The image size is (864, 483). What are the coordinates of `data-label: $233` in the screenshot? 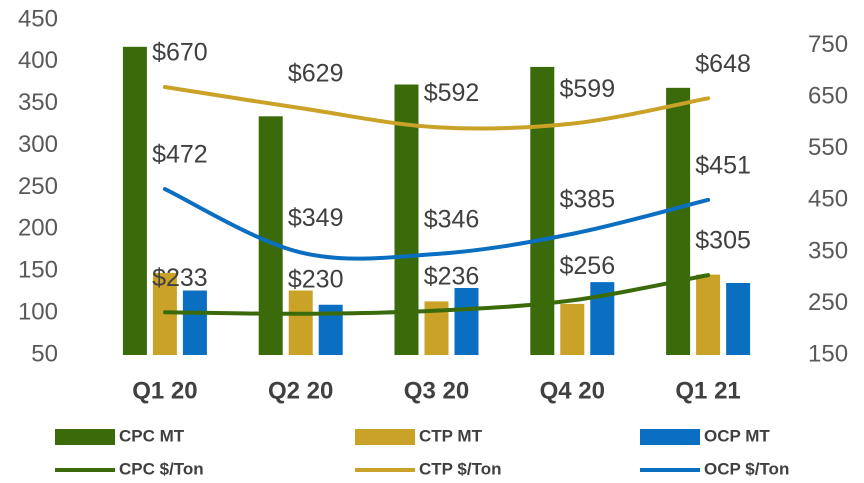 It's located at (180, 278).